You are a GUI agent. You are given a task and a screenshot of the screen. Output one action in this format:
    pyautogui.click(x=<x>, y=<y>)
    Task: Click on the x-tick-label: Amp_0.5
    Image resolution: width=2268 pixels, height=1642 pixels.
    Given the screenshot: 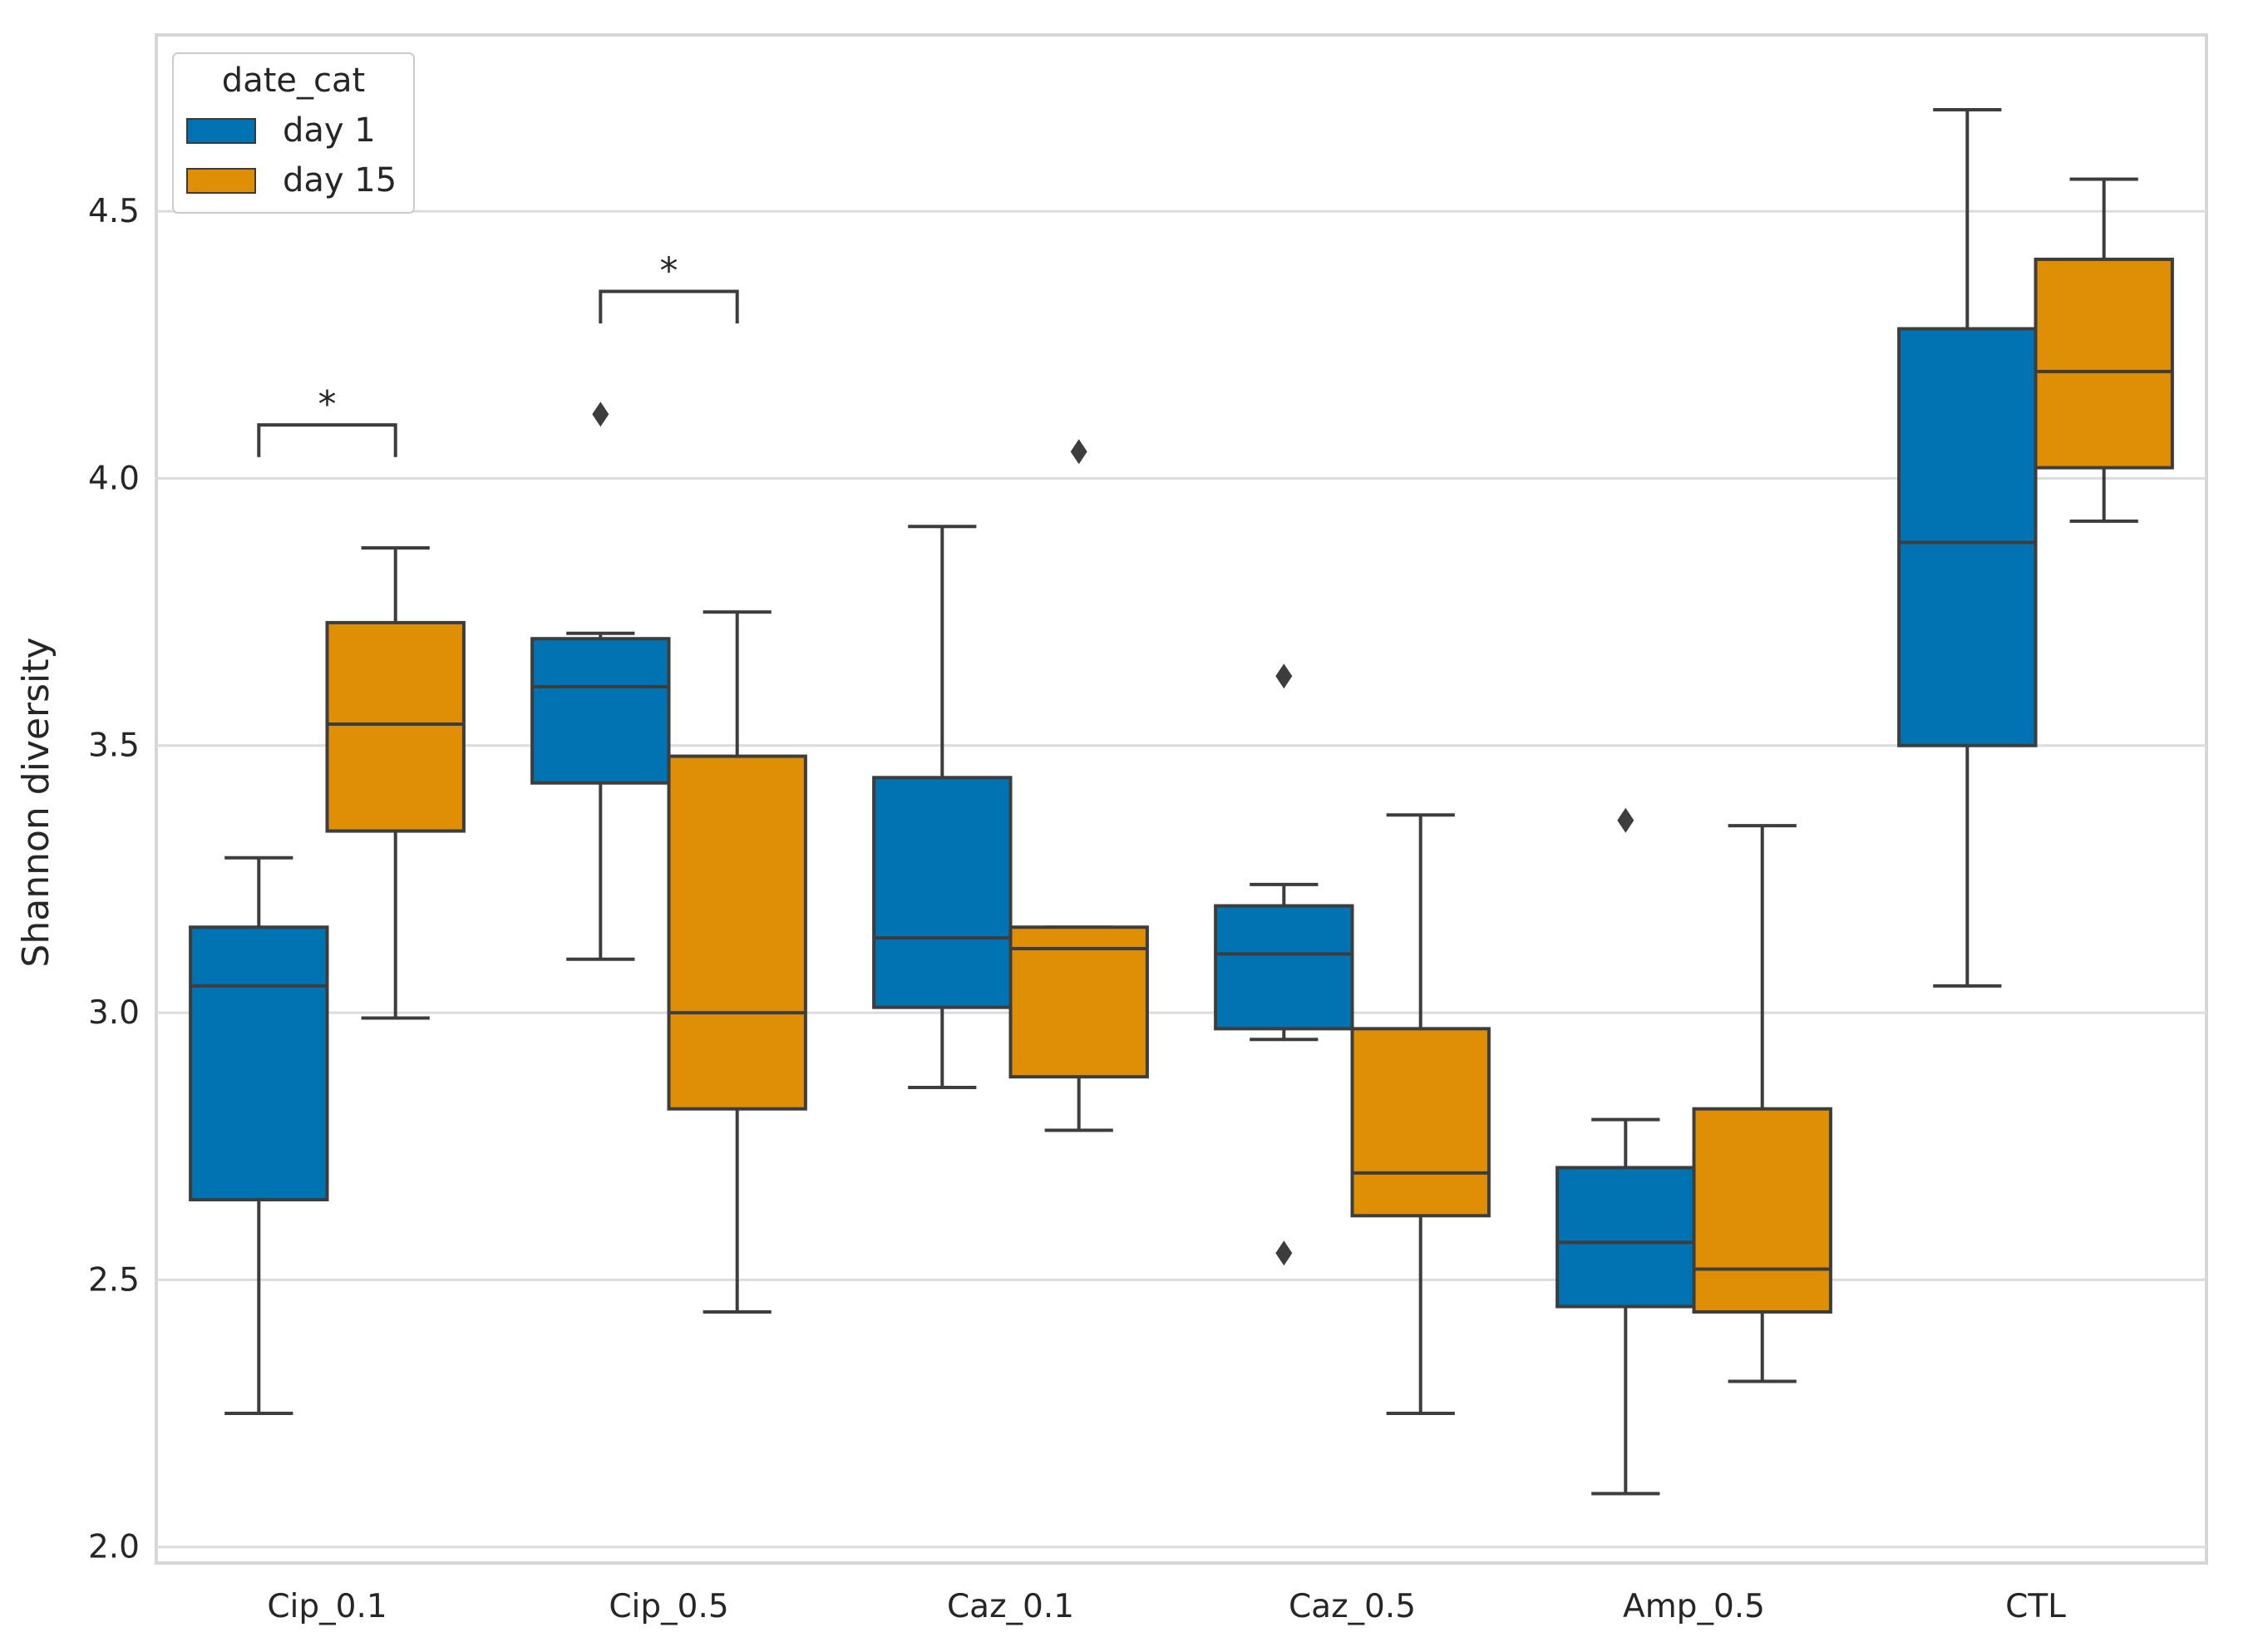 What is the action you would take?
    pyautogui.click(x=1694, y=1606)
    